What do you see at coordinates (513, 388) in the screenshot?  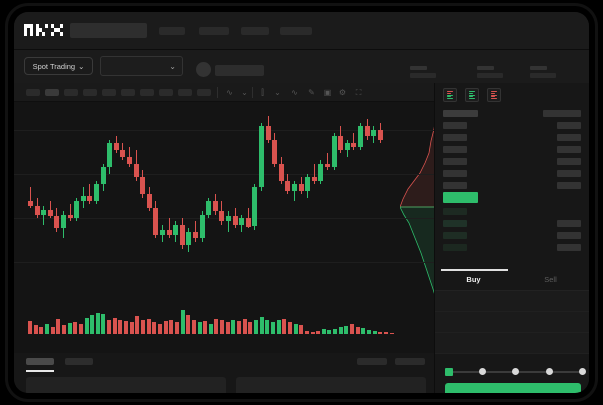 I see `buy-submit-button` at bounding box center [513, 388].